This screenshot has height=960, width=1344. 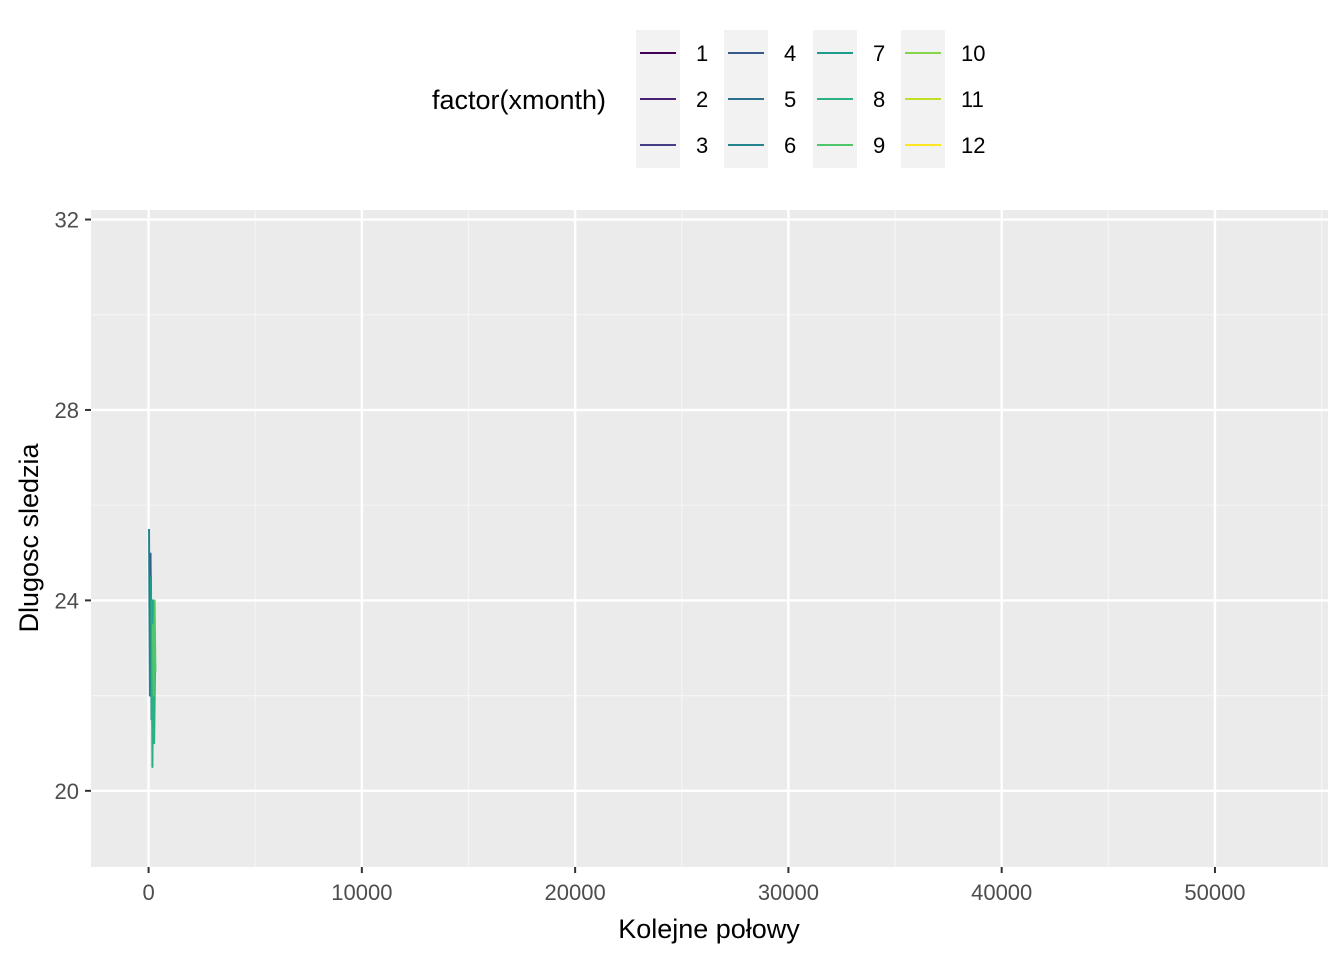 What do you see at coordinates (879, 53) in the screenshot?
I see `legend-label-7: 7` at bounding box center [879, 53].